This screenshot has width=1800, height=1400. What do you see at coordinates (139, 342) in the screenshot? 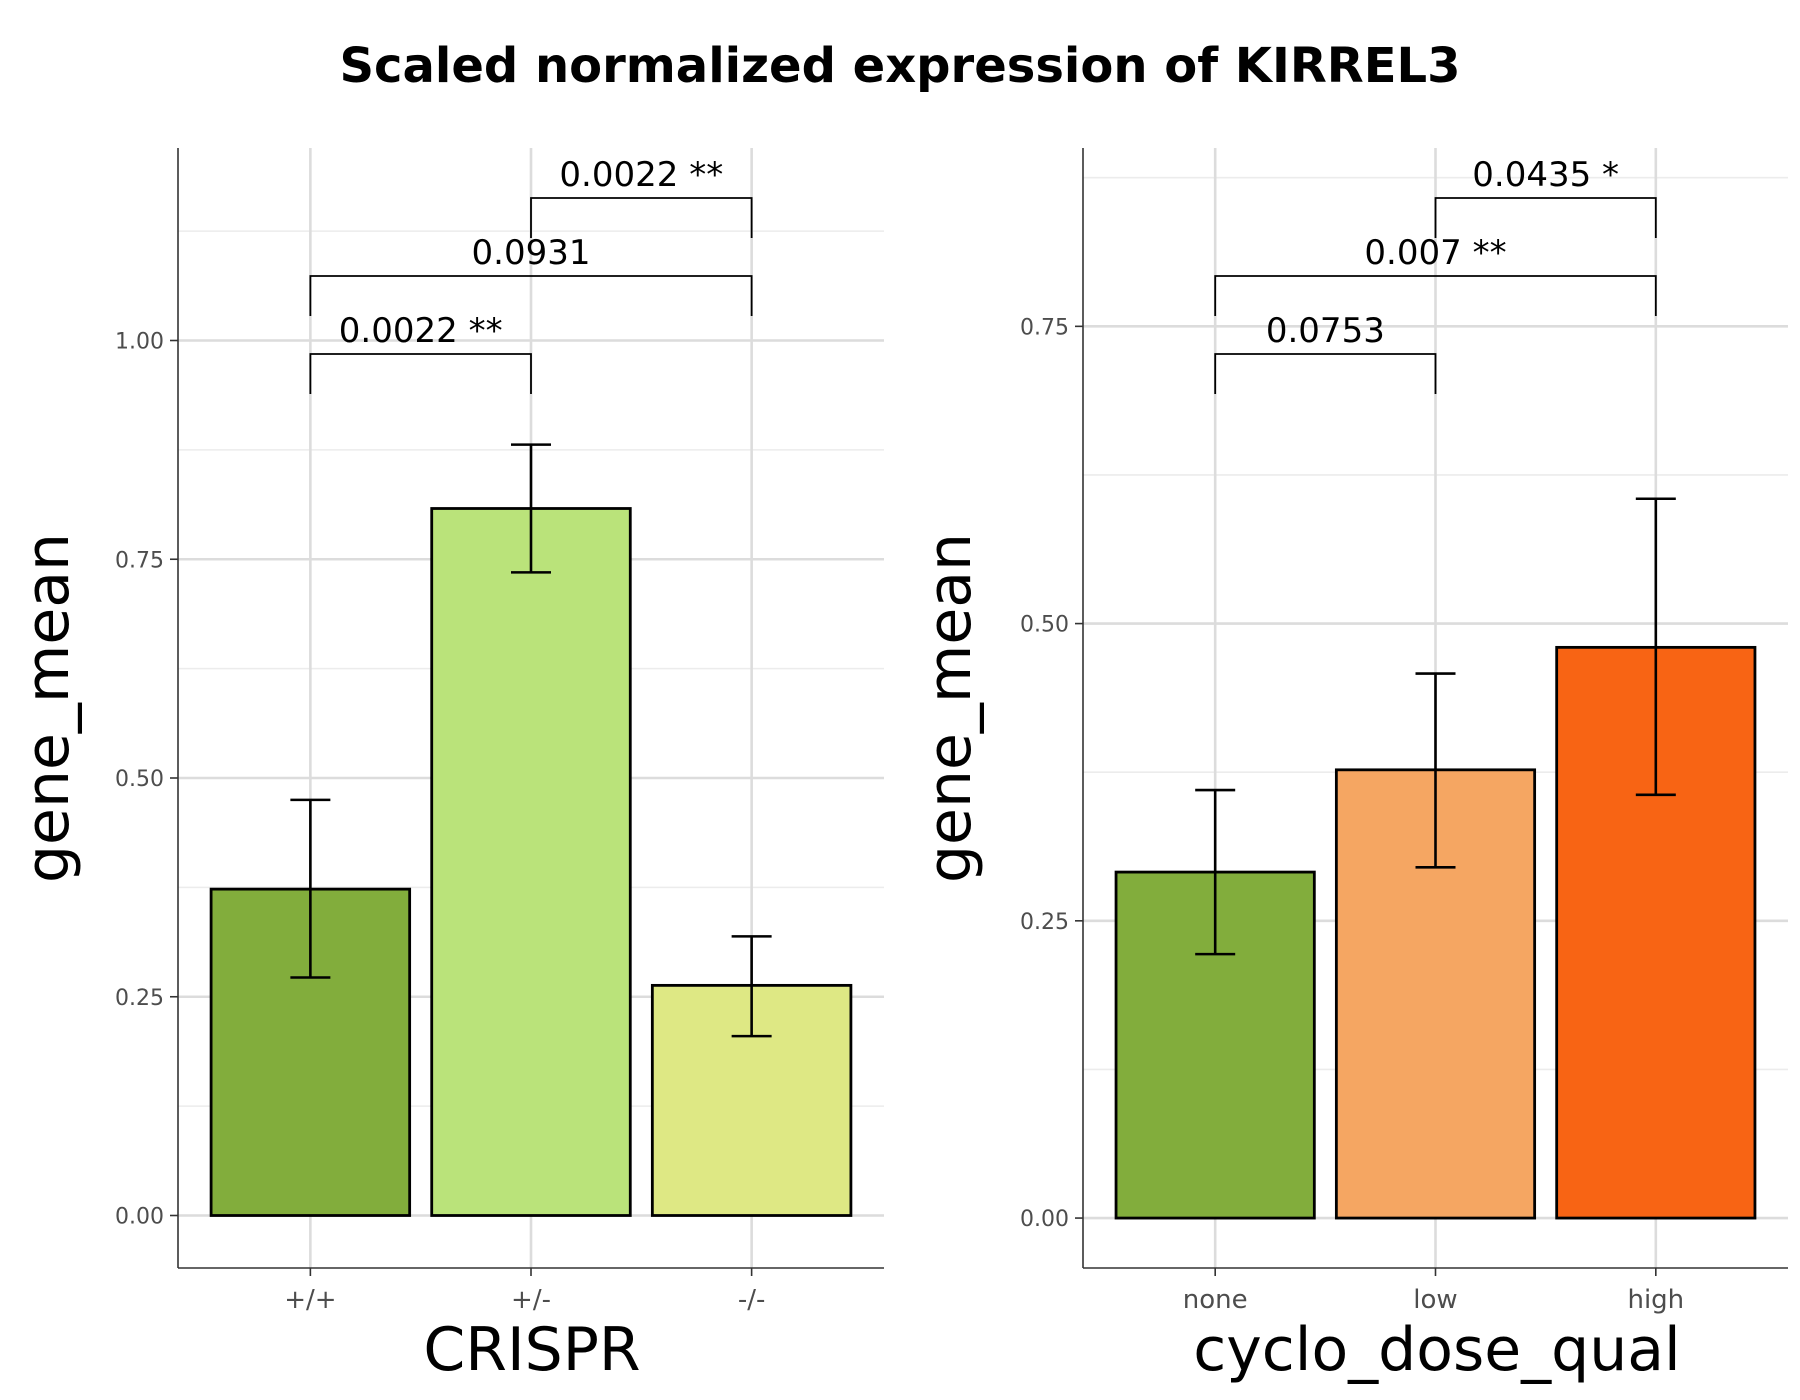
I see `y-tick-label: 1.00` at bounding box center [139, 342].